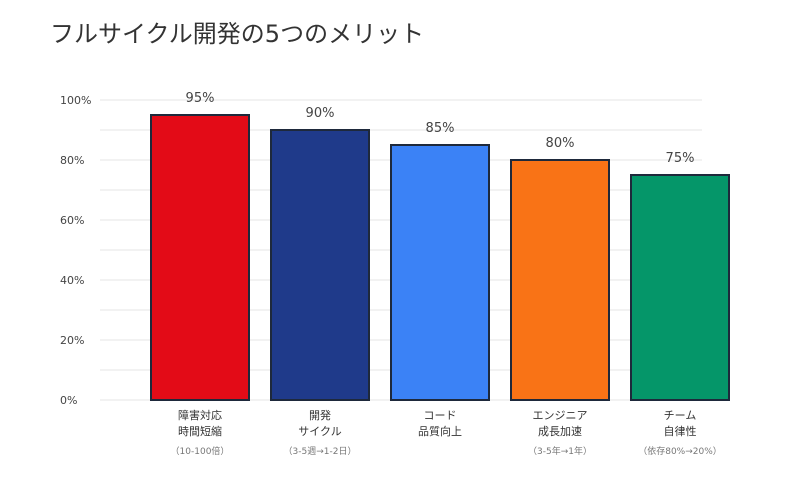 This screenshot has height=500, width=800. Describe the element at coordinates (440, 415) in the screenshot. I see `x-tick-label: コード` at that location.